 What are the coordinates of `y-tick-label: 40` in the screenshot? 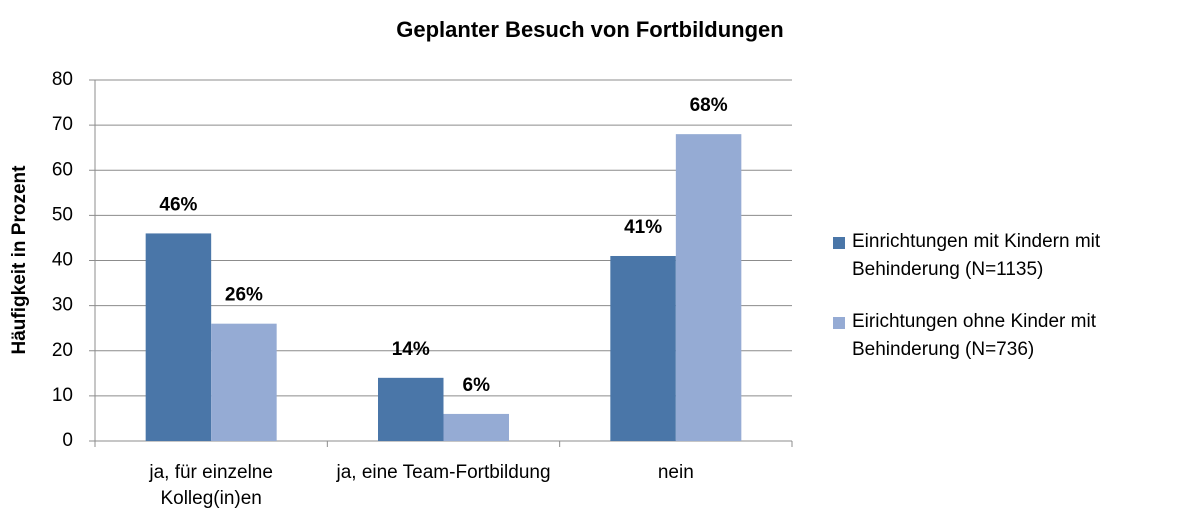 It's located at (62, 260).